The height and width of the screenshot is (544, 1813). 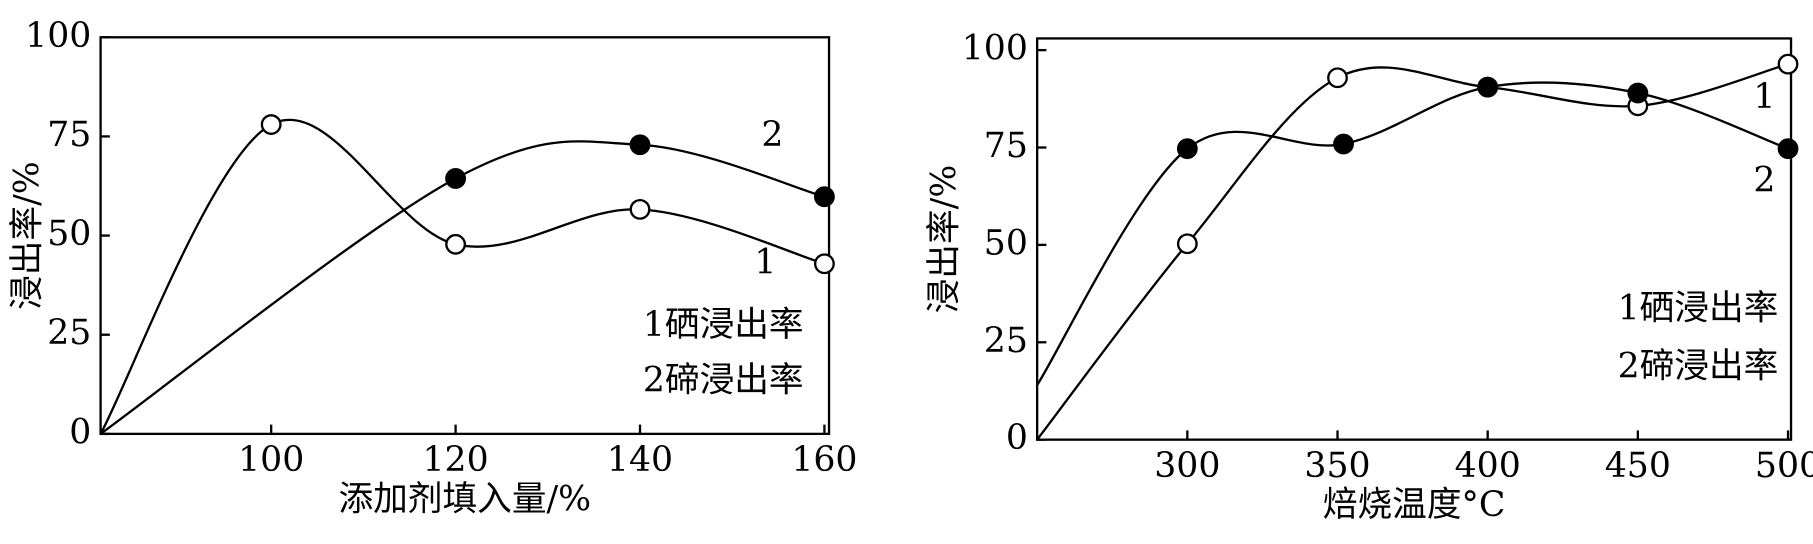 What do you see at coordinates (455, 460) in the screenshot?
I see `x-tick-label: 120` at bounding box center [455, 460].